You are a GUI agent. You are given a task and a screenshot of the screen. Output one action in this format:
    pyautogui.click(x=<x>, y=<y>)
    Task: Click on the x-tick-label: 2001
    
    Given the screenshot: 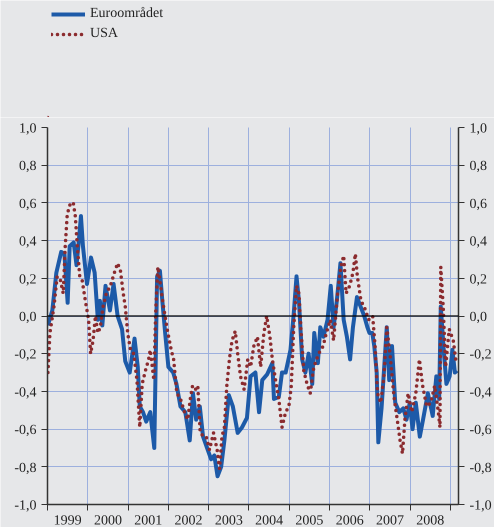 What is the action you would take?
    pyautogui.click(x=148, y=520)
    